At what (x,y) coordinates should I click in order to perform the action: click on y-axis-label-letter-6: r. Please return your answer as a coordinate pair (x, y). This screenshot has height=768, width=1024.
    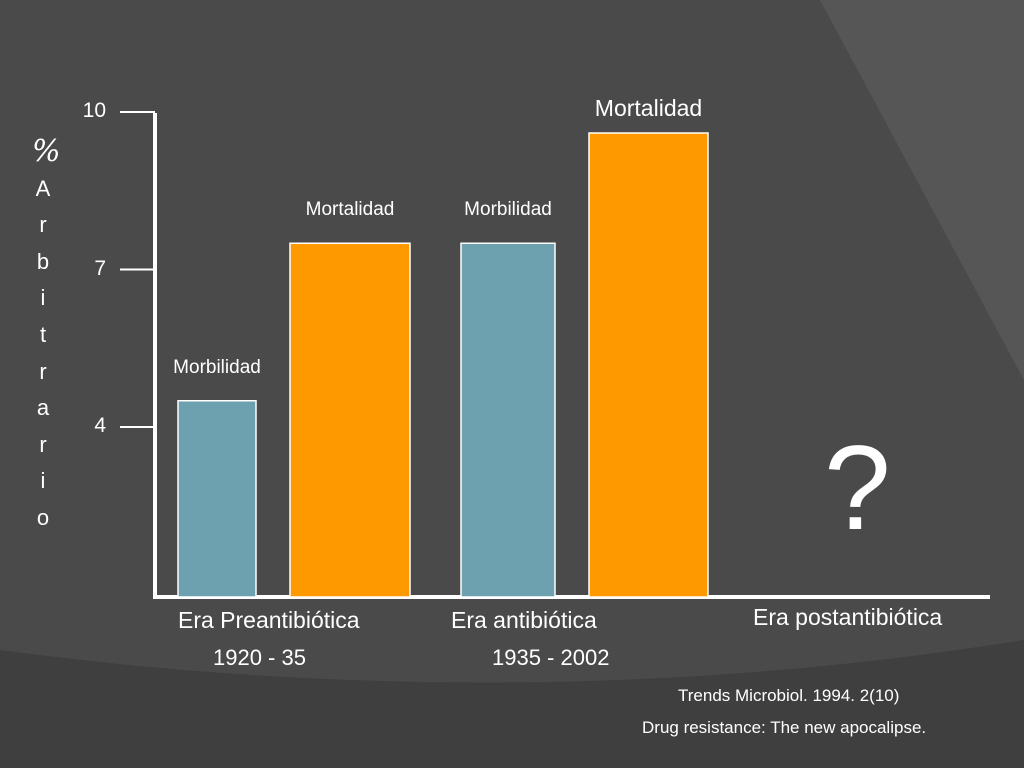
    Looking at the image, I should click on (43, 371).